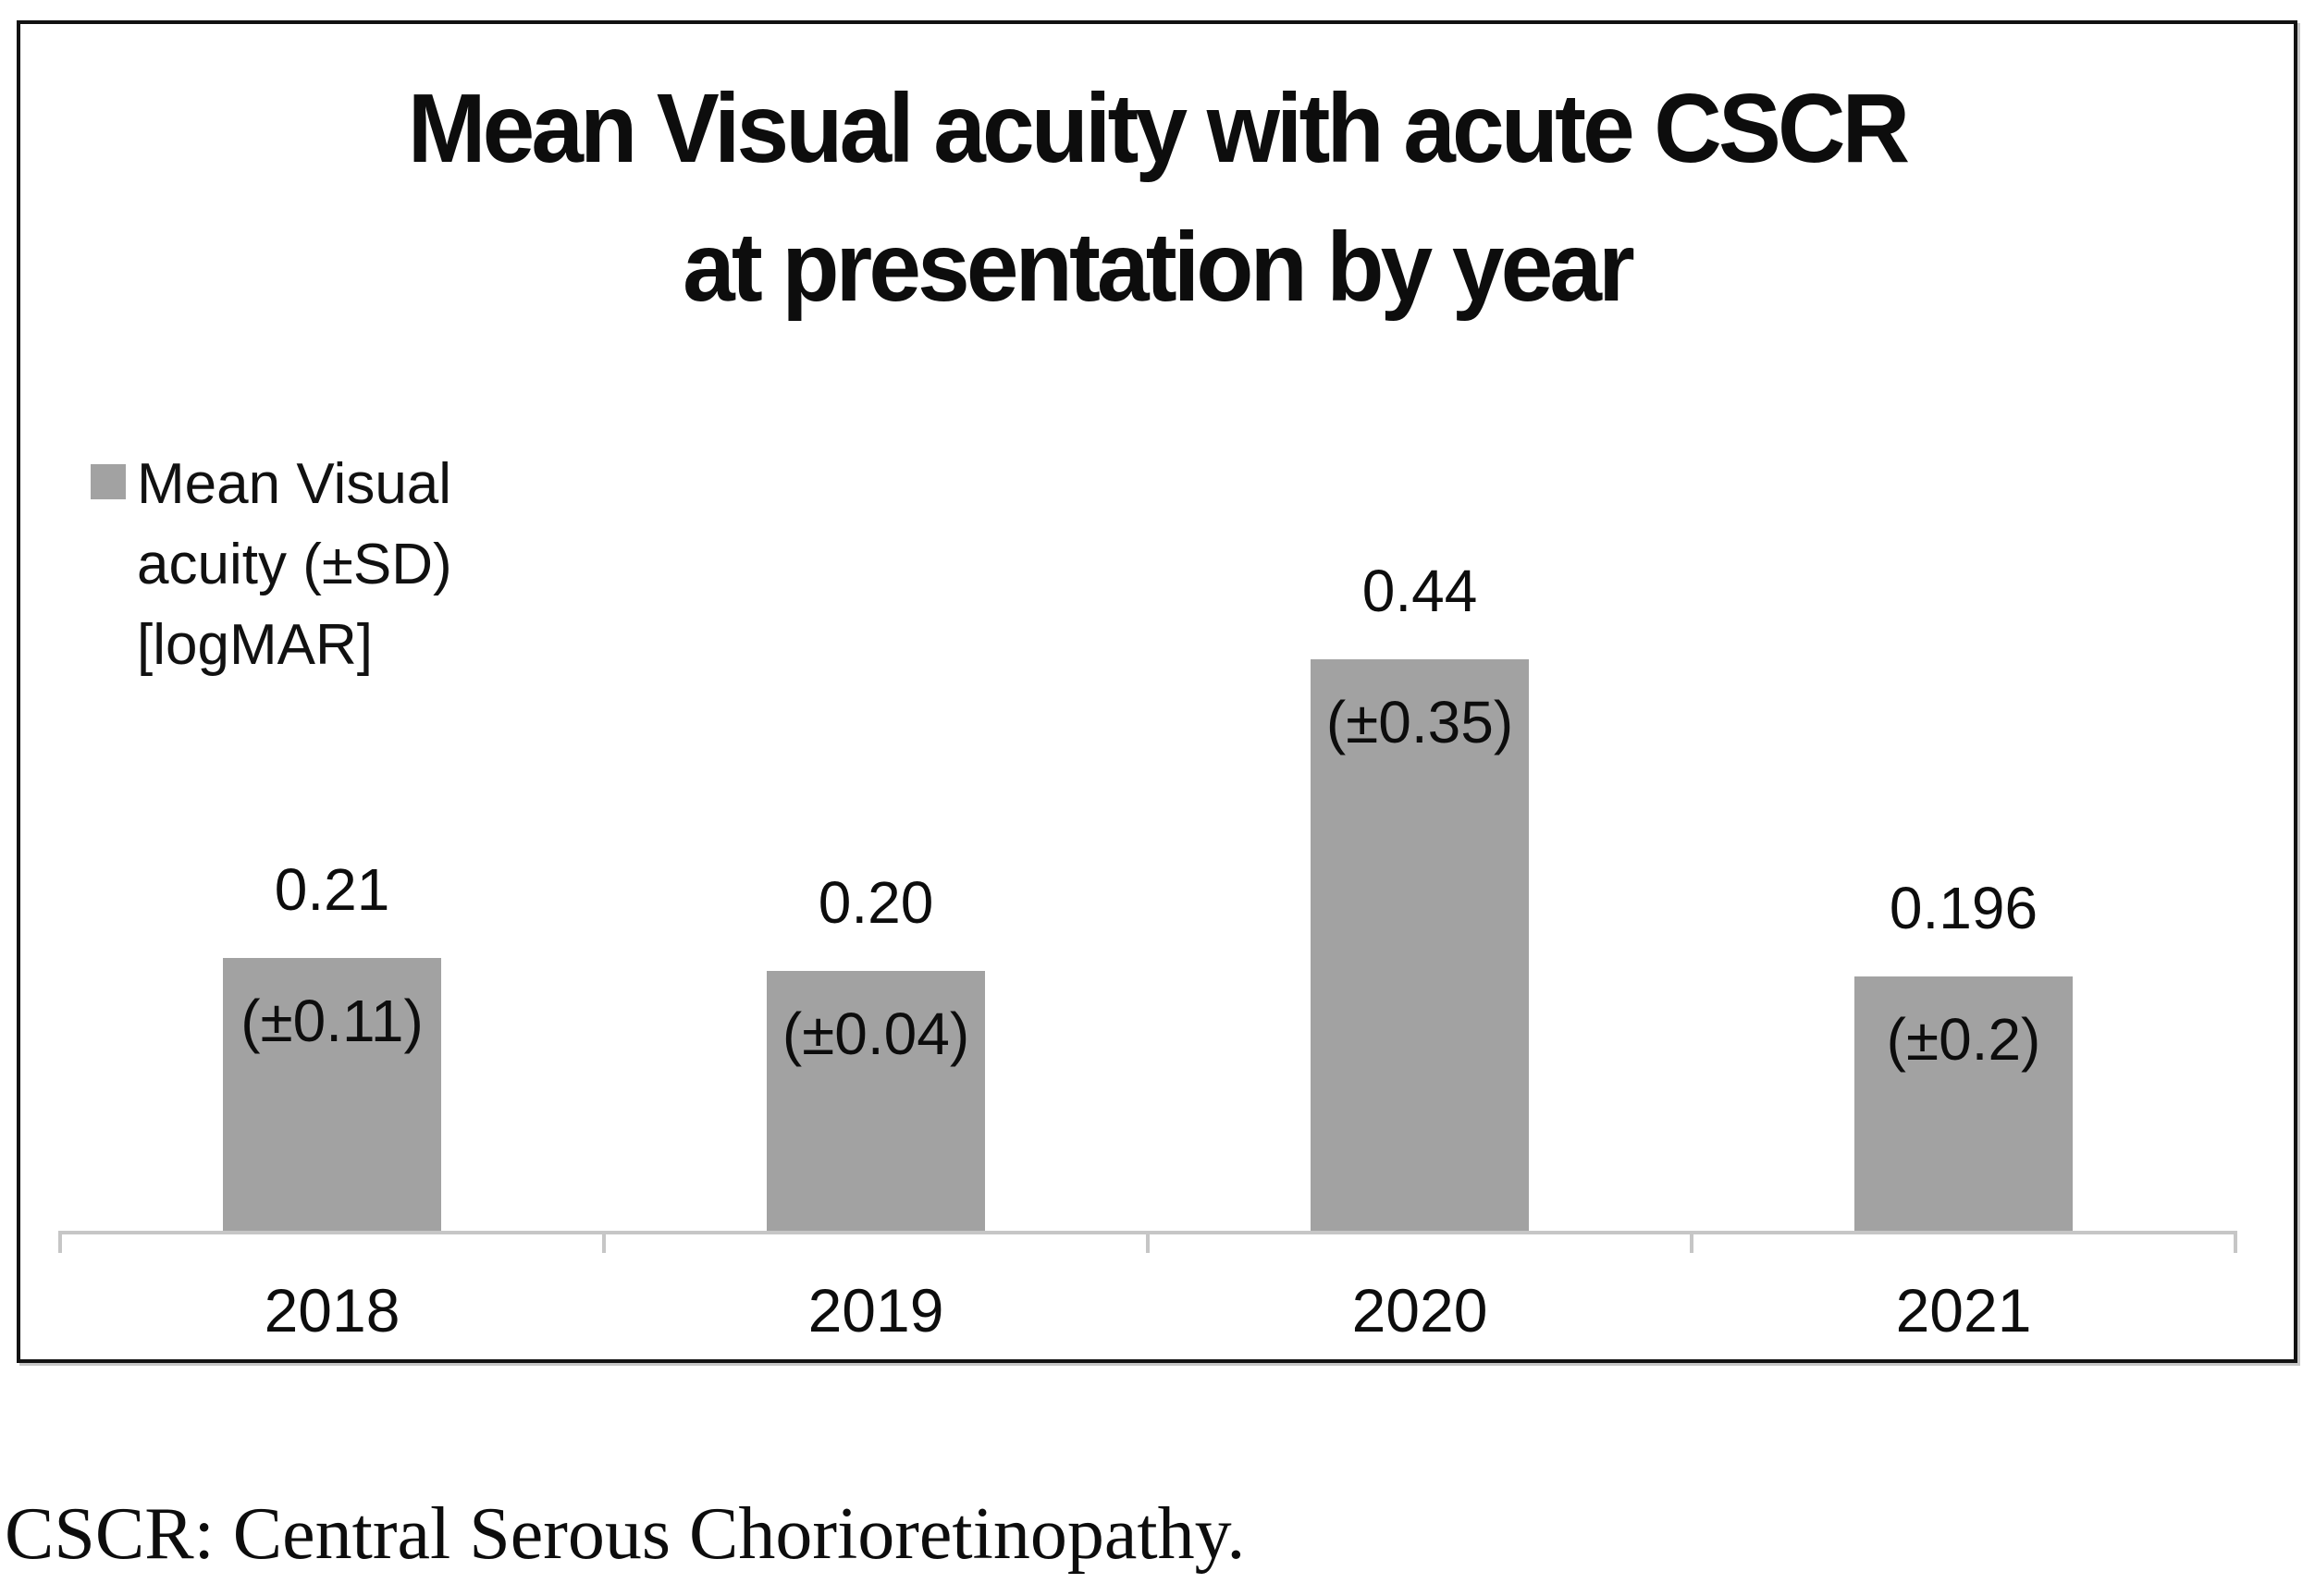 Image resolution: width=2315 pixels, height=1596 pixels. What do you see at coordinates (876, 1101) in the screenshot?
I see `bar-2019` at bounding box center [876, 1101].